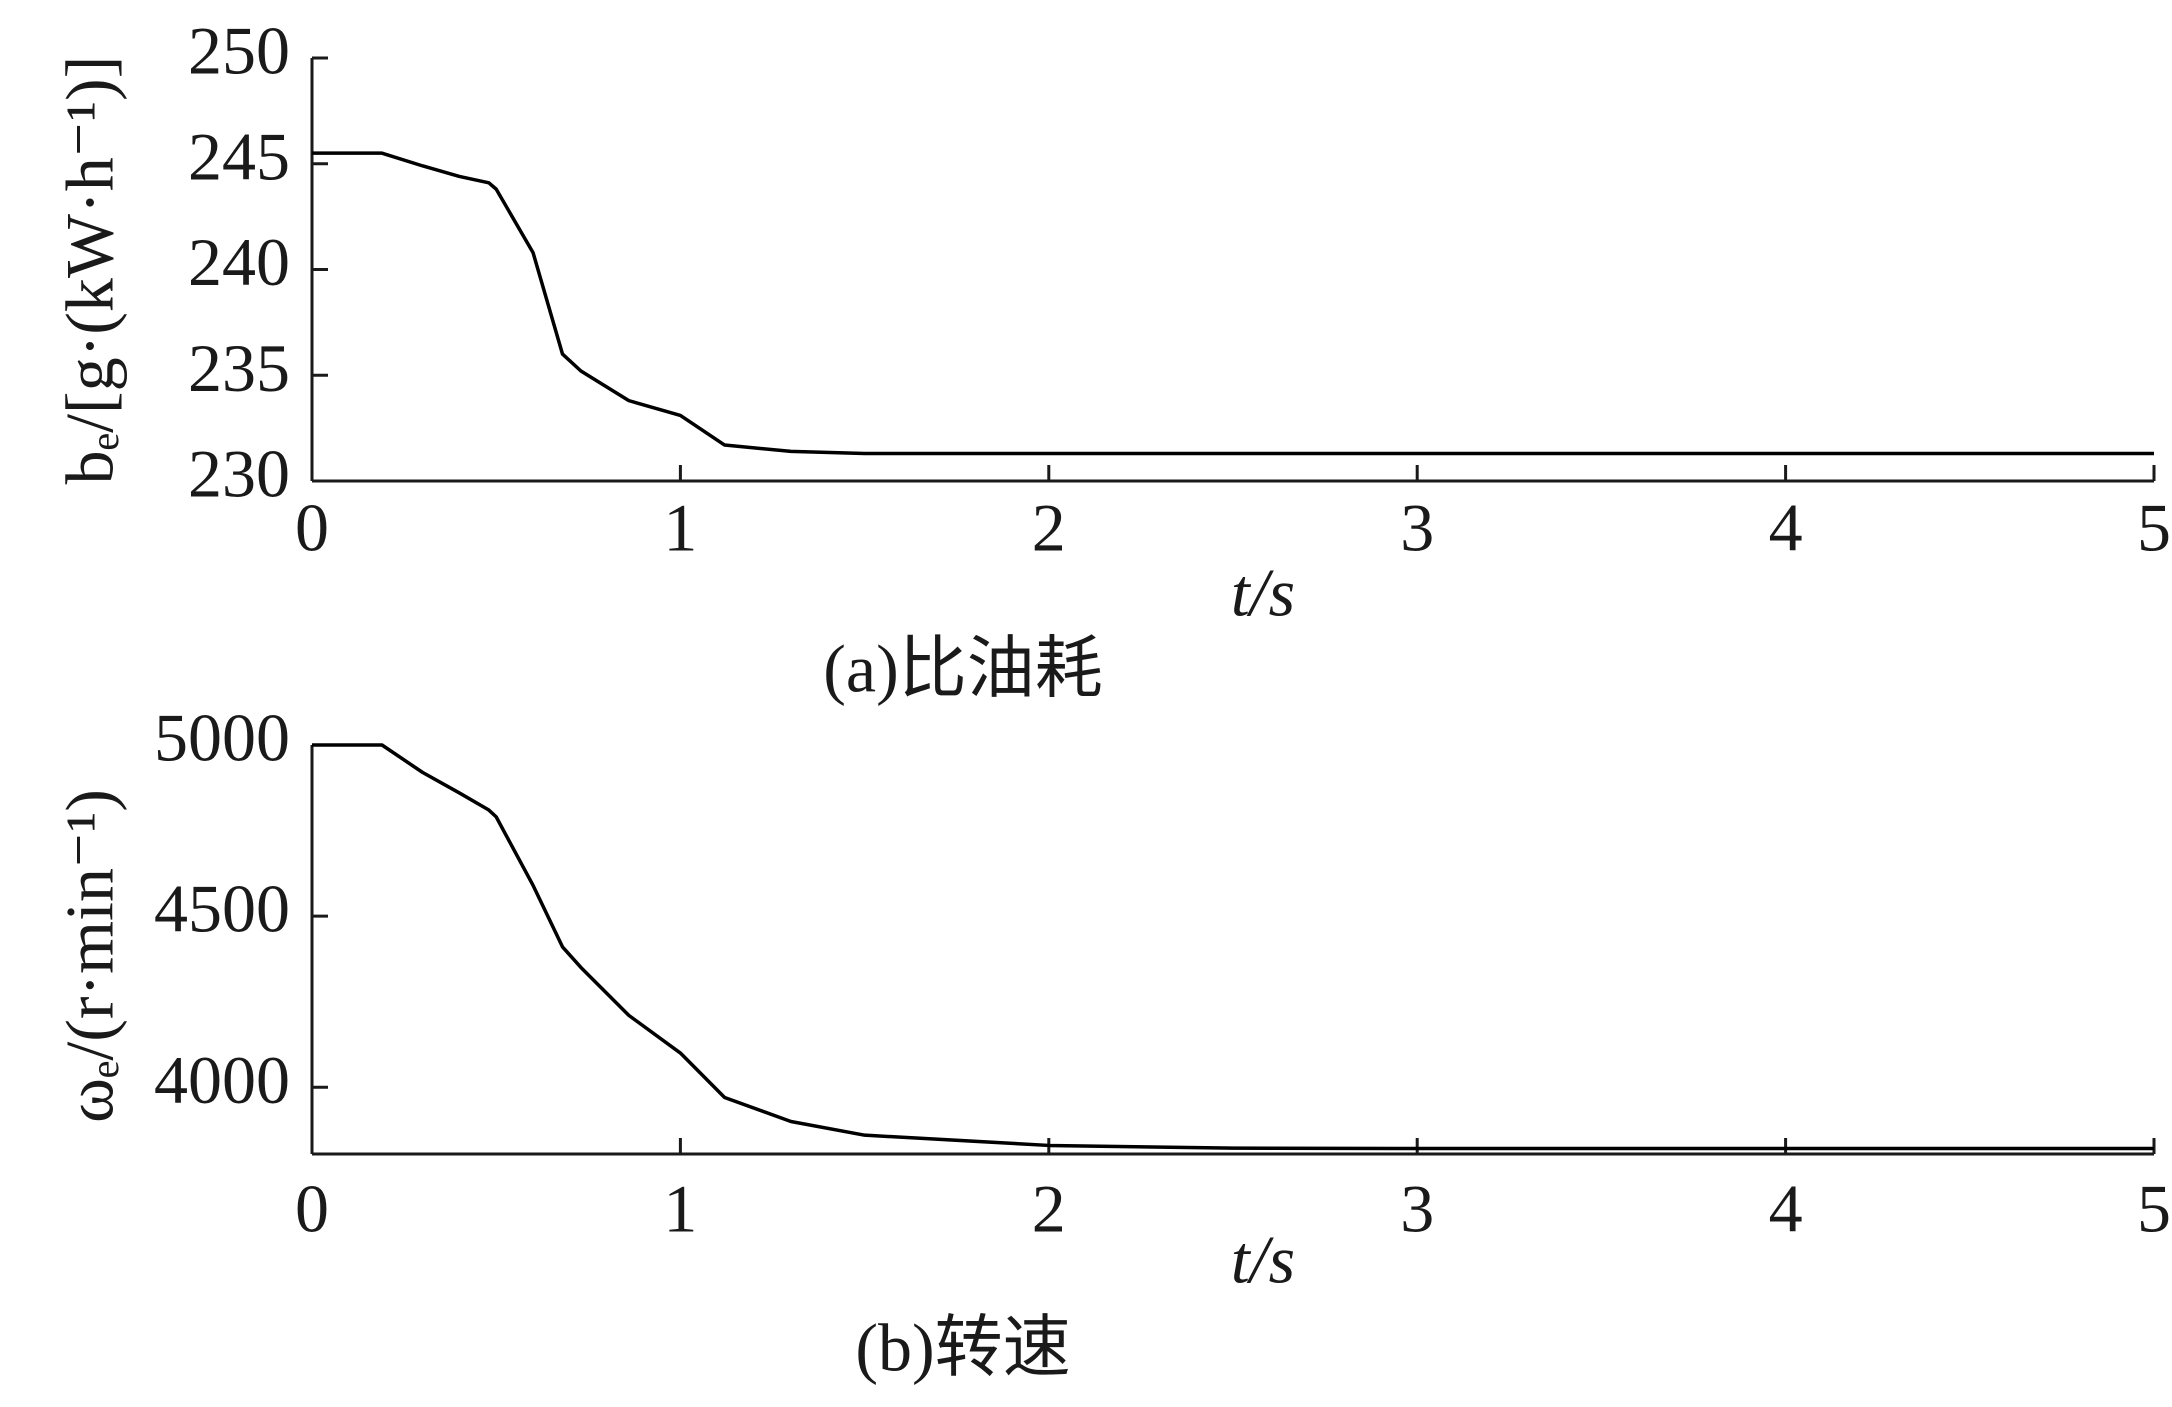 Image resolution: width=2172 pixels, height=1407 pixels. Describe the element at coordinates (222, 1080) in the screenshot. I see `y-tick-label: 4000` at that location.